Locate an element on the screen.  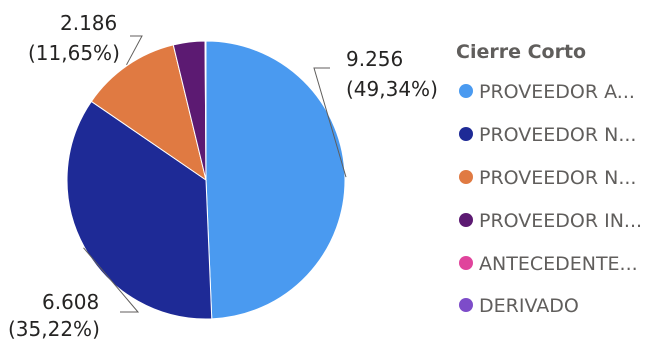
legend-label-5: DERIVADO is located at coordinates (529, 306).